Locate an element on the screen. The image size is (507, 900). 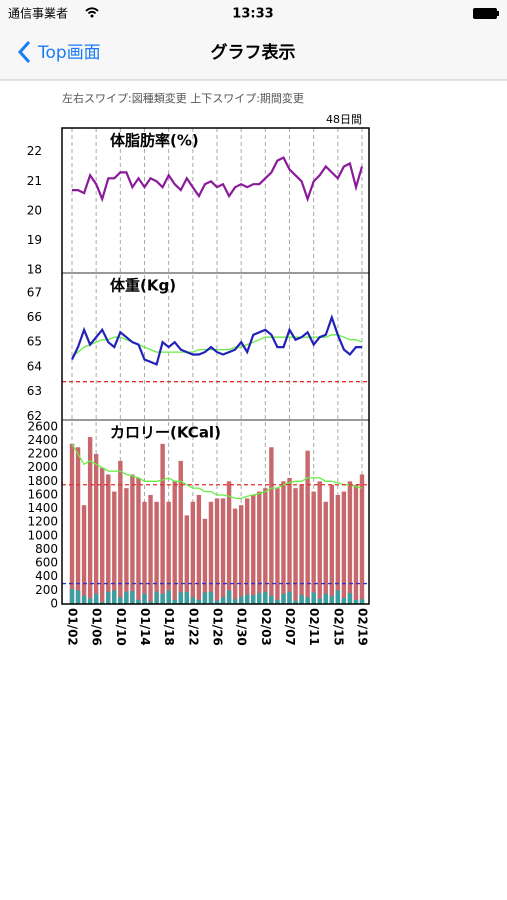
y-tick-label: 0 is located at coordinates (54, 604).